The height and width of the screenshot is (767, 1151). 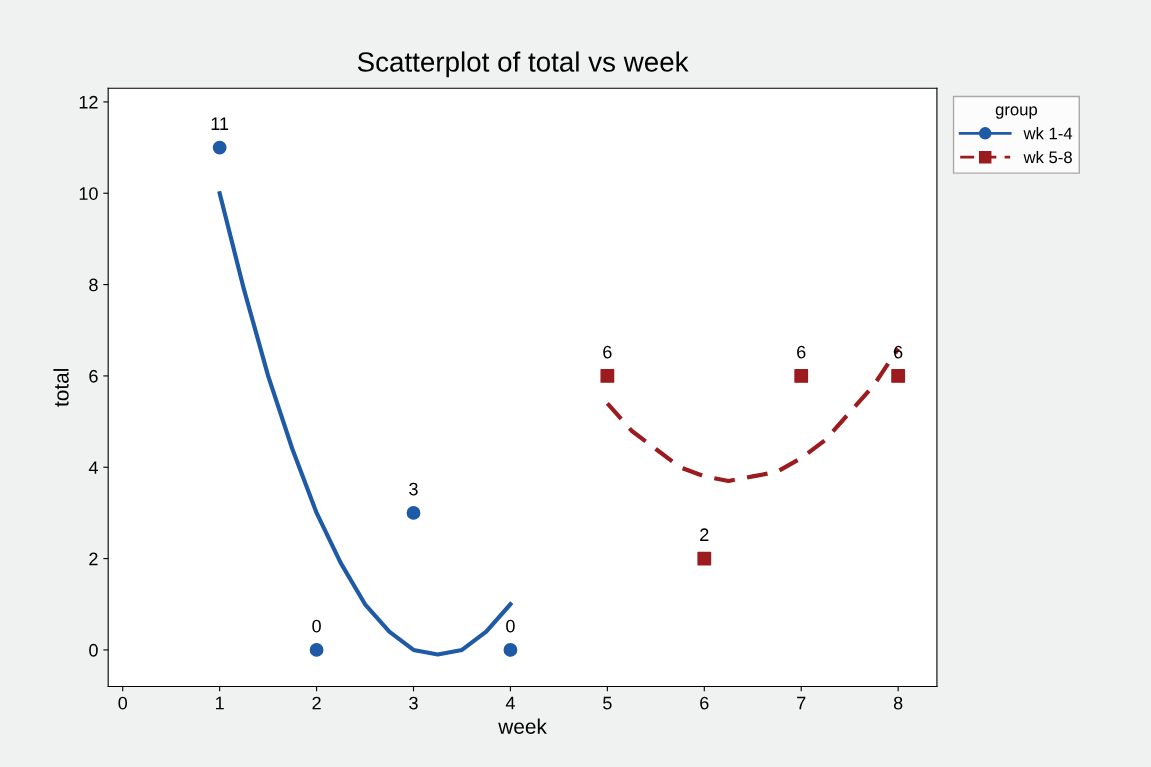 I want to click on x-tick-label: 4, so click(x=510, y=703).